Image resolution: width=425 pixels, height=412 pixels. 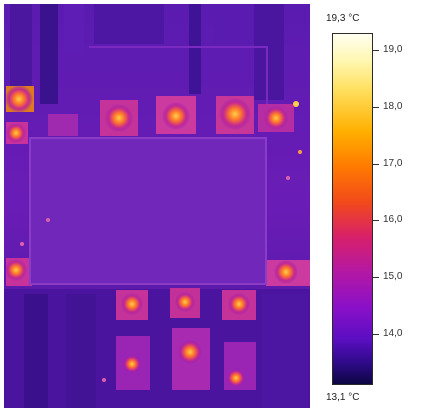 What do you see at coordinates (393, 333) in the screenshot?
I see `colorbar-tick-label: 14,0` at bounding box center [393, 333].